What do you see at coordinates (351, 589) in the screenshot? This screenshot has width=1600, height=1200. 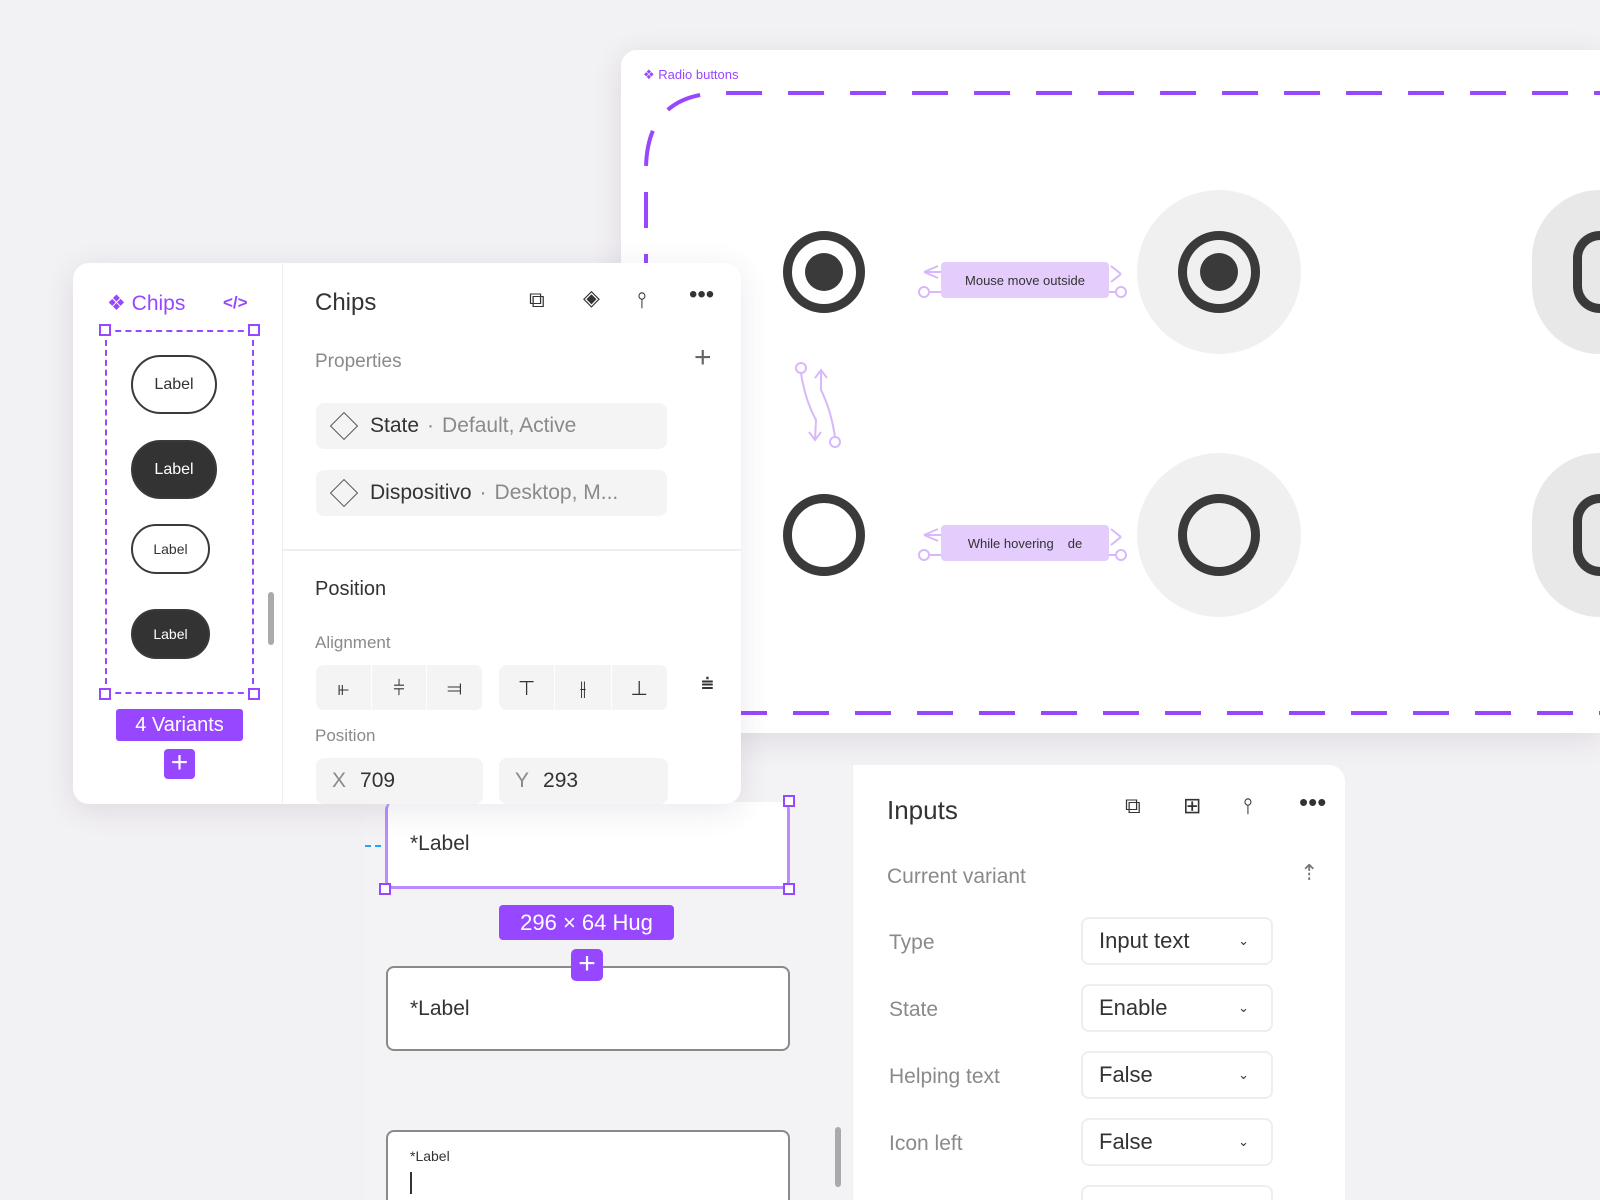 I see `position-heading: Position` at bounding box center [351, 589].